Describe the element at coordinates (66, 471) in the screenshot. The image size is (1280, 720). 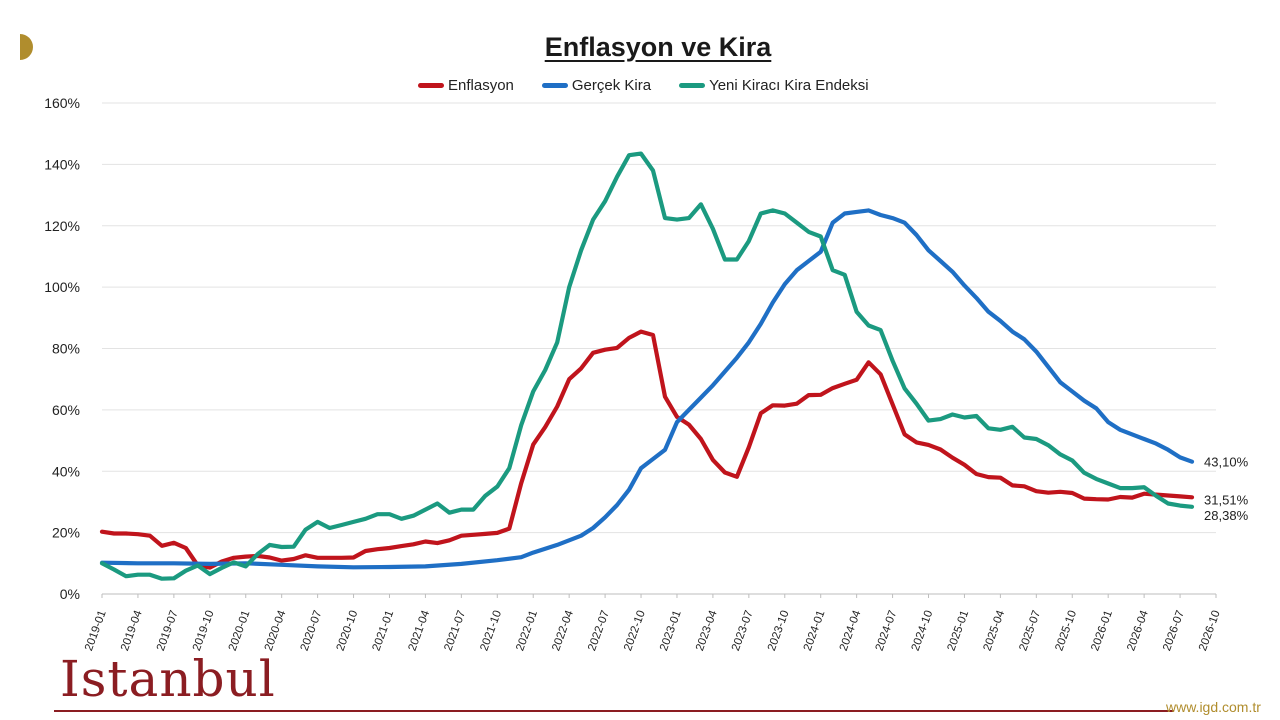
I see `y-tick-label: 40%` at that location.